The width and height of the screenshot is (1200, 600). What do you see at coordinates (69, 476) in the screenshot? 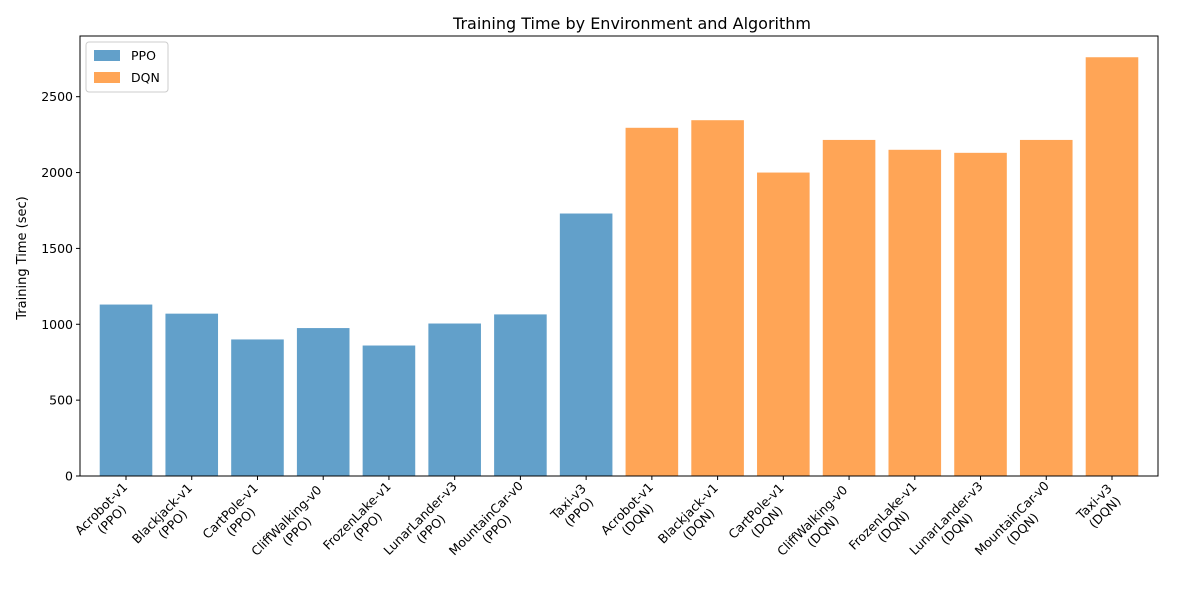
I see `y-tick-label: 0` at bounding box center [69, 476].